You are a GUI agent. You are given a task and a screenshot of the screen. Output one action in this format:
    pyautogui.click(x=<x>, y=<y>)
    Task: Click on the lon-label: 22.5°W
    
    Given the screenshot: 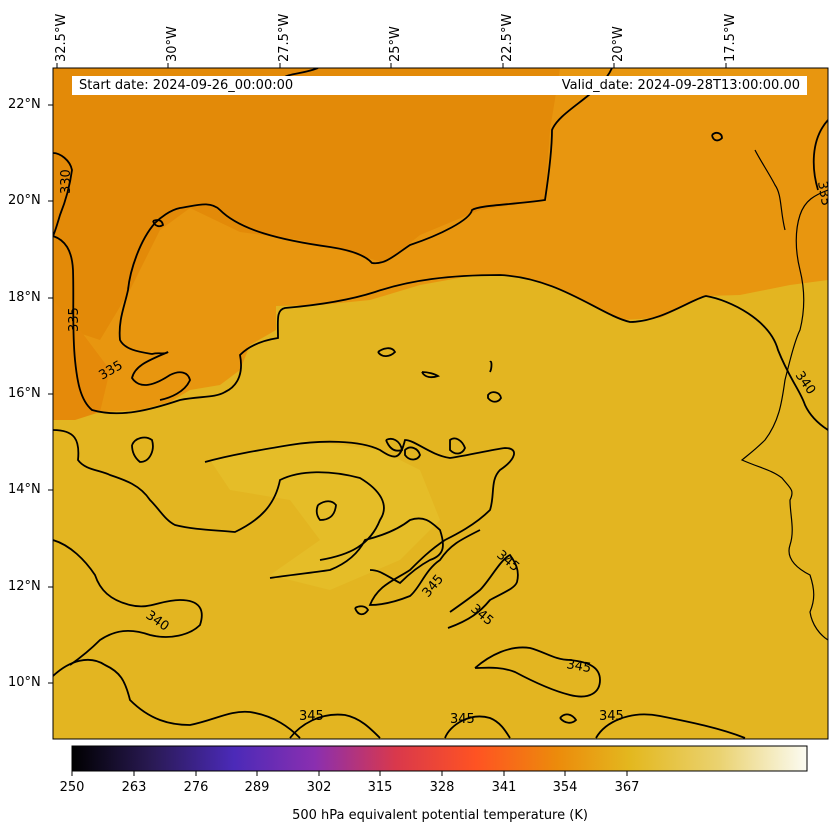 What is the action you would take?
    pyautogui.click(x=507, y=37)
    